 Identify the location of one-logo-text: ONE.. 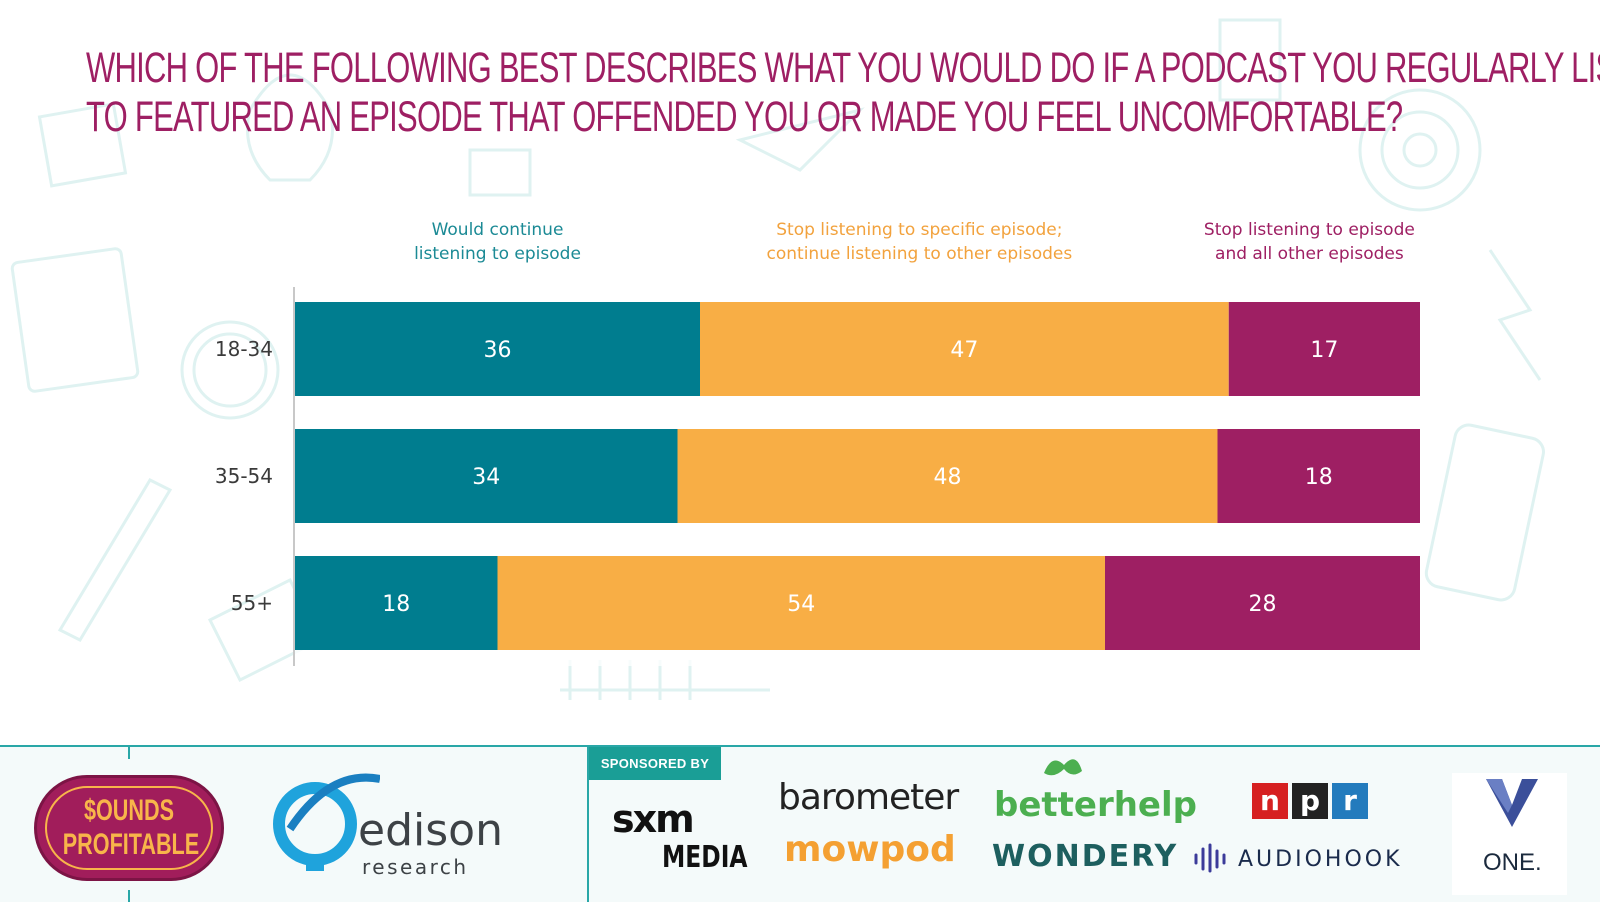
(1512, 862).